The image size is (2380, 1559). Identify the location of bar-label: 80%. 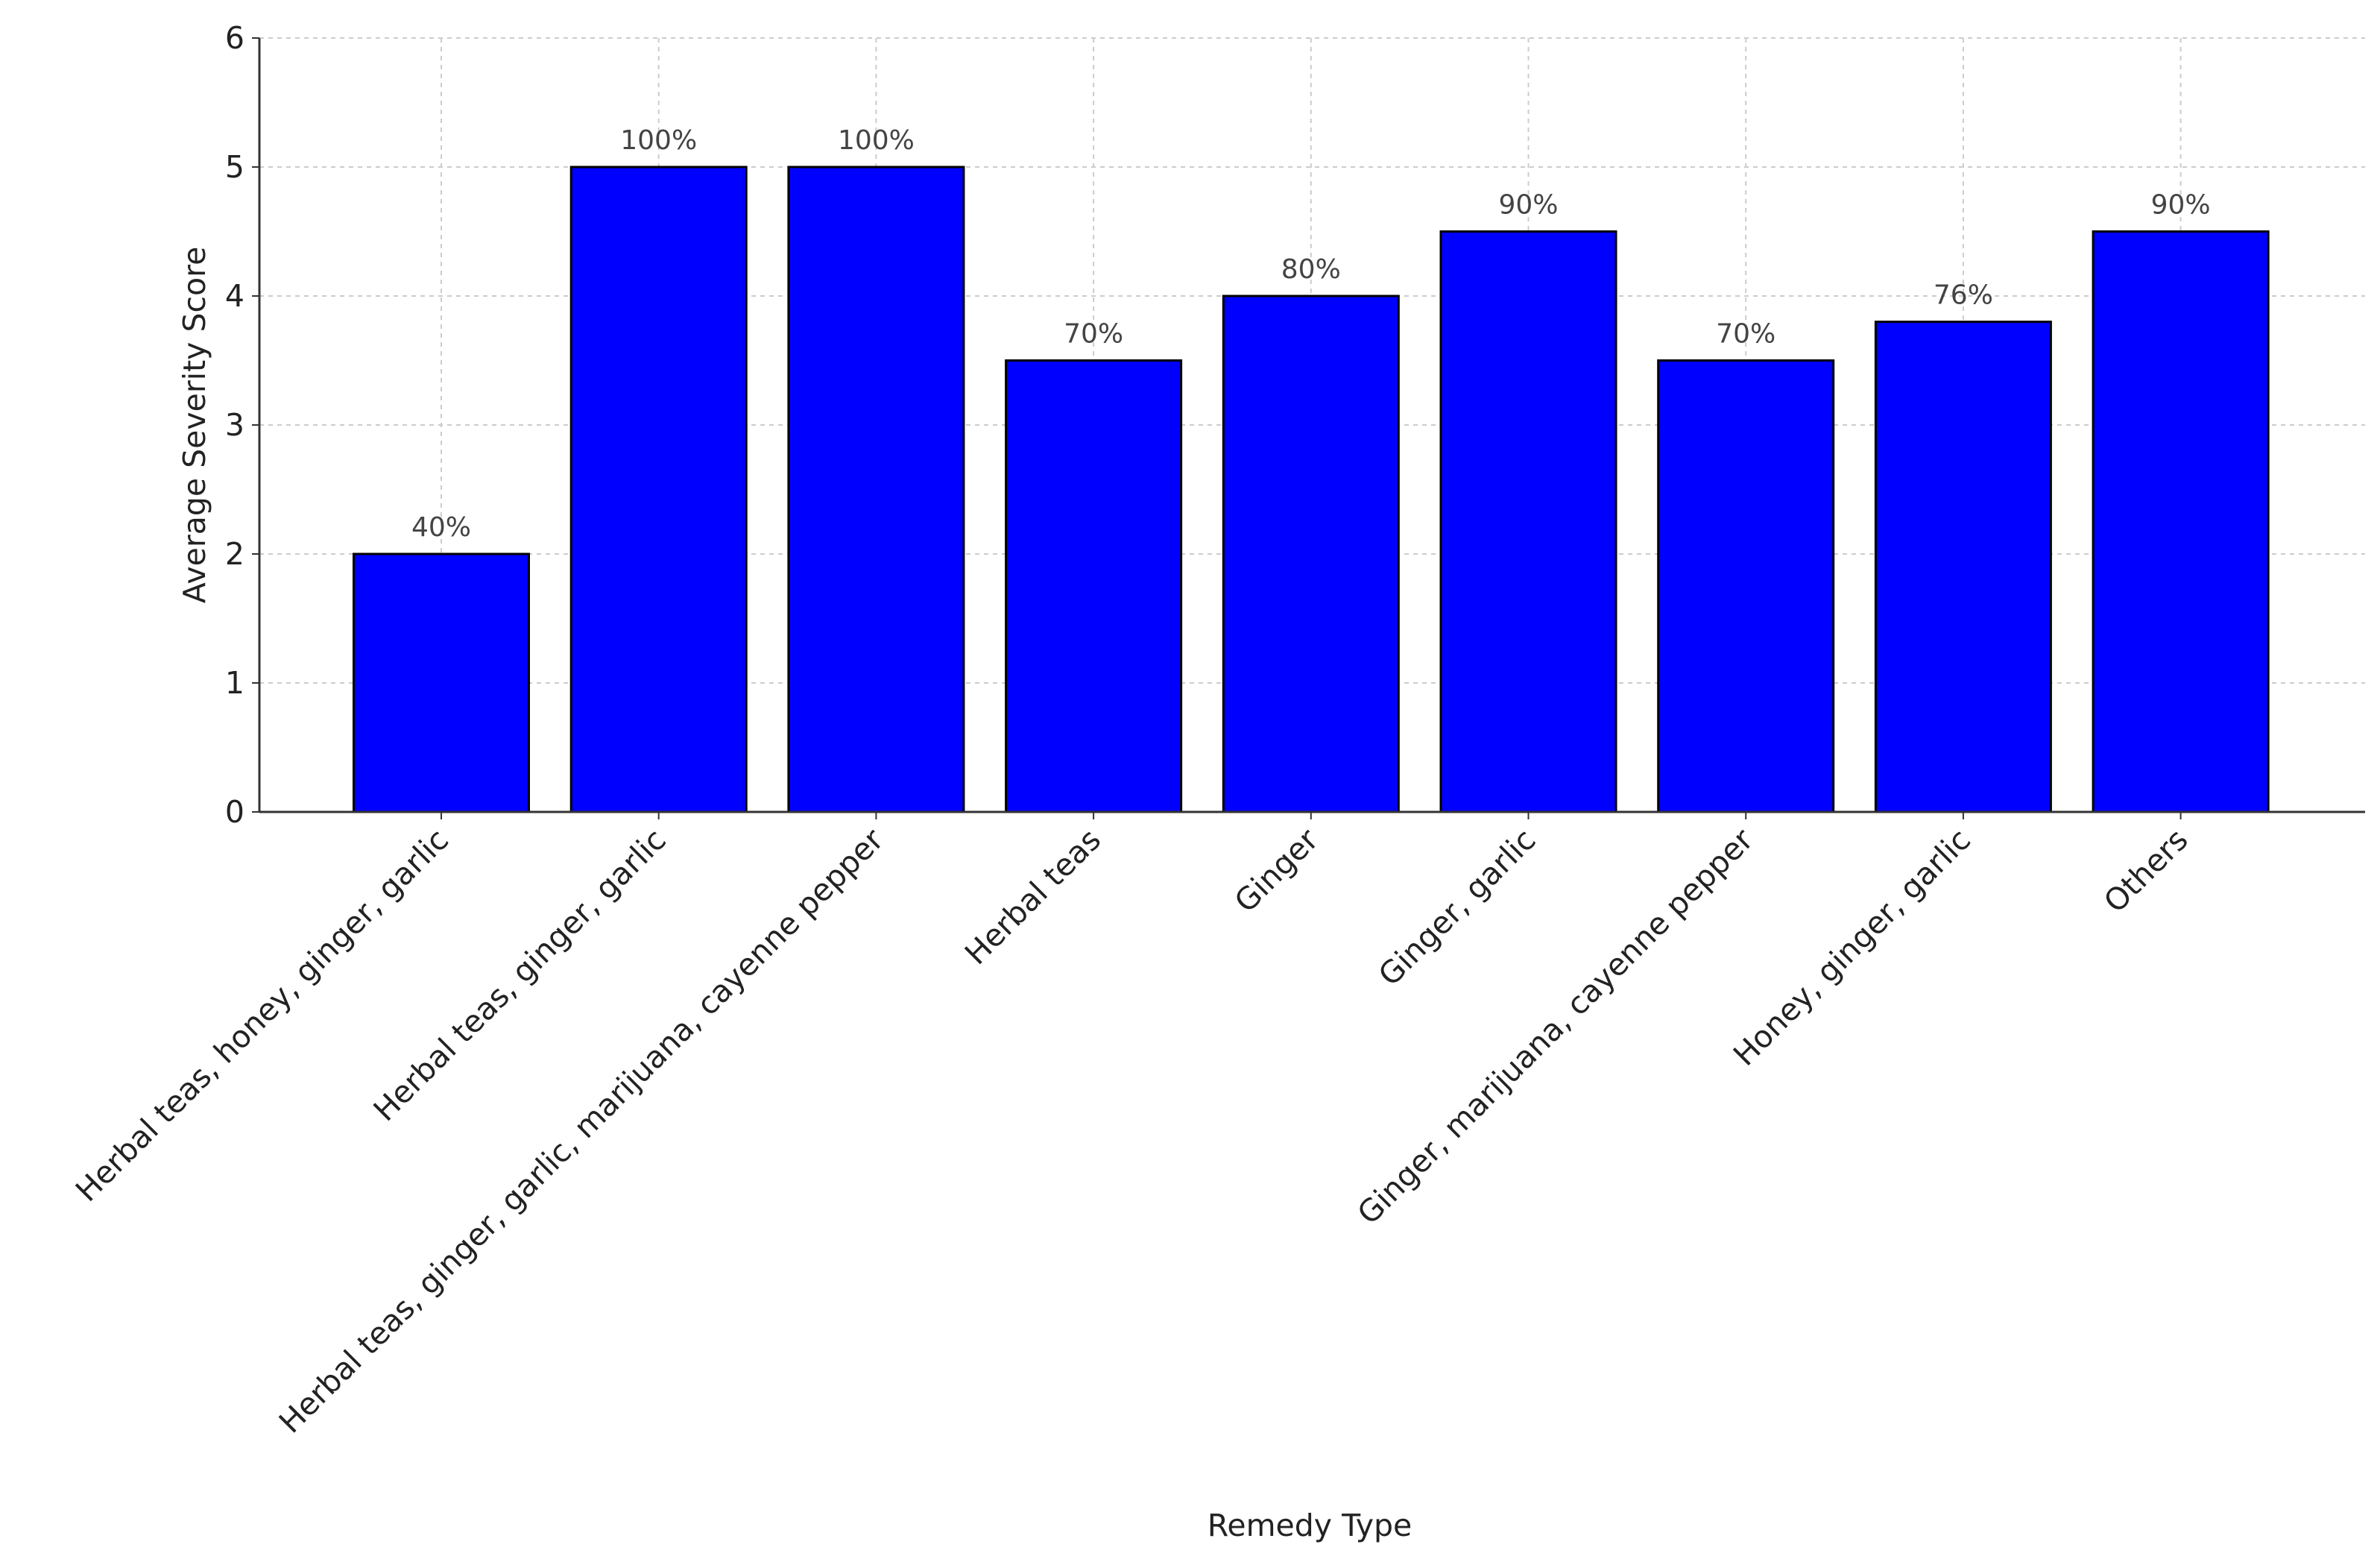
(1311, 269).